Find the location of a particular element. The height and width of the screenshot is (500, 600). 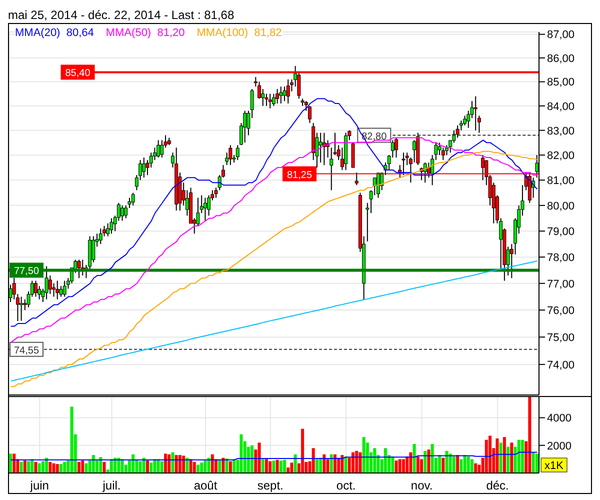

y-tick-label: 77,00 is located at coordinates (561, 284).